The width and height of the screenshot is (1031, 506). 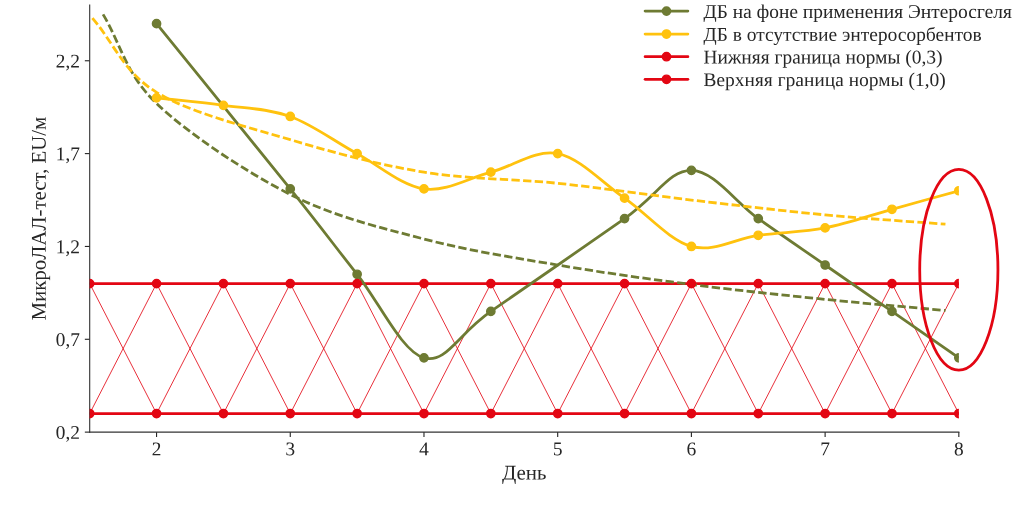 What do you see at coordinates (67, 62) in the screenshot?
I see `y-tick-label: 2,2` at bounding box center [67, 62].